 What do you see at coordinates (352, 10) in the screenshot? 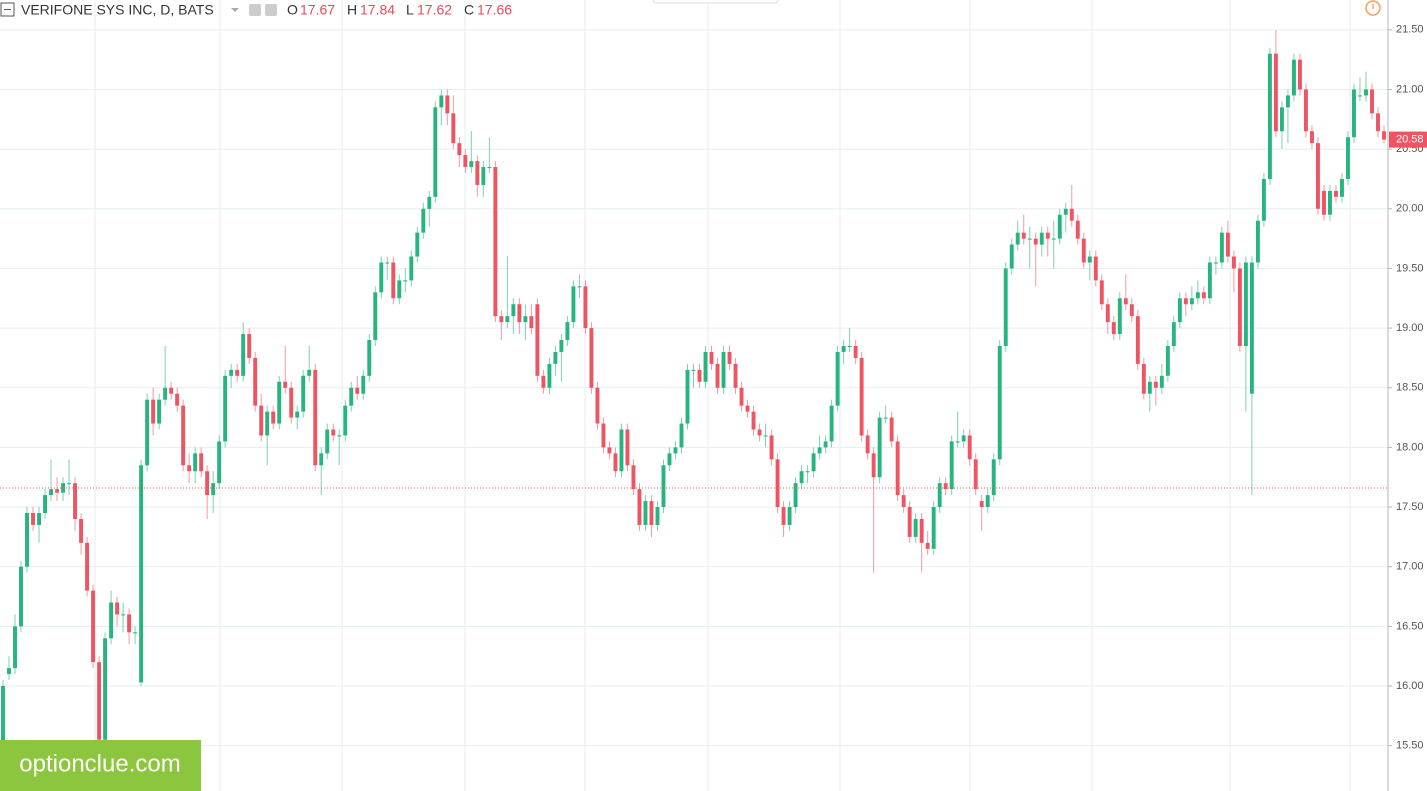
I see `legend-label: H` at bounding box center [352, 10].